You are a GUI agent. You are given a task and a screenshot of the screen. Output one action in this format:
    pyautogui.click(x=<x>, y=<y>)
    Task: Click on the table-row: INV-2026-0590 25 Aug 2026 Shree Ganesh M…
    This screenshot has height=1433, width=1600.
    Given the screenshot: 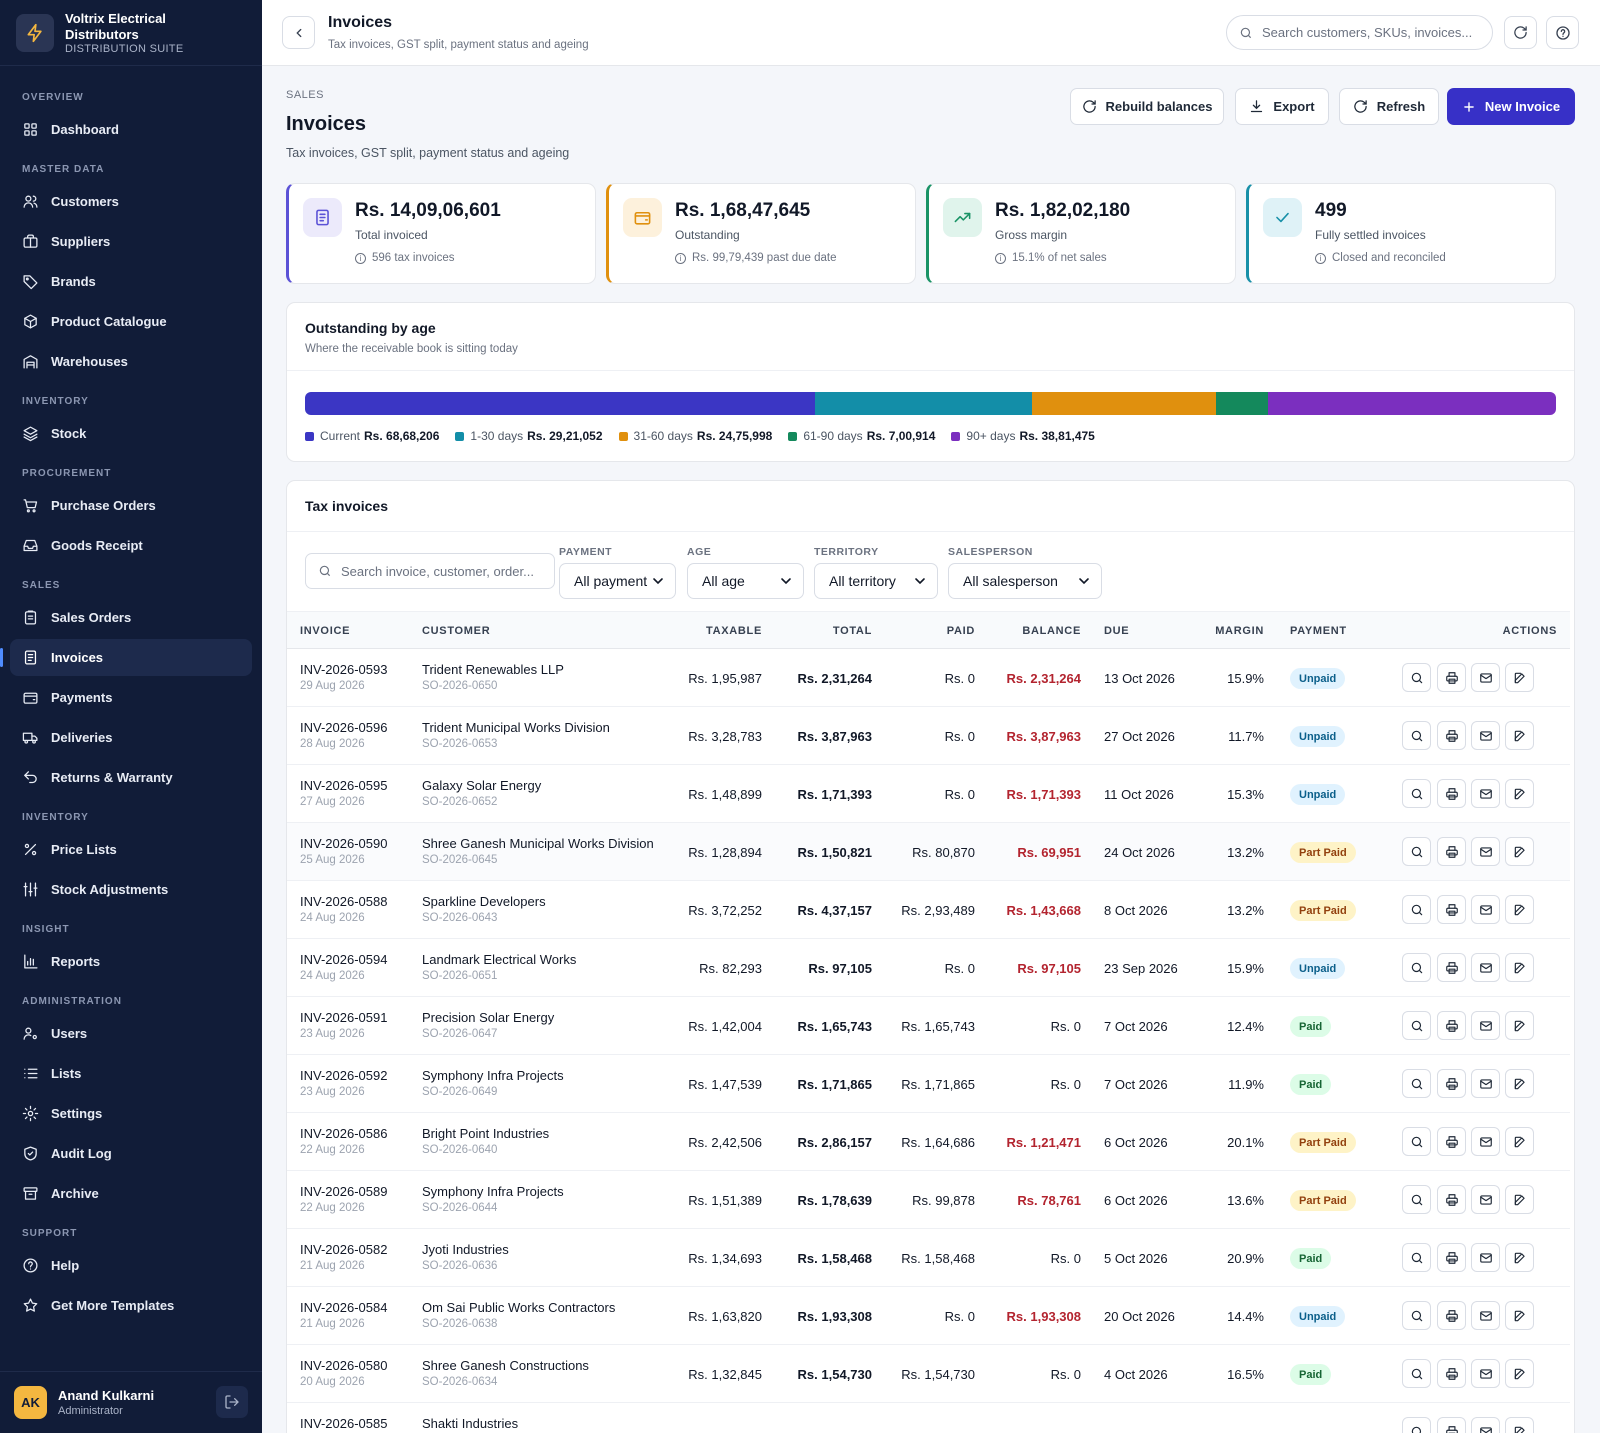 What is the action you would take?
    pyautogui.click(x=928, y=852)
    